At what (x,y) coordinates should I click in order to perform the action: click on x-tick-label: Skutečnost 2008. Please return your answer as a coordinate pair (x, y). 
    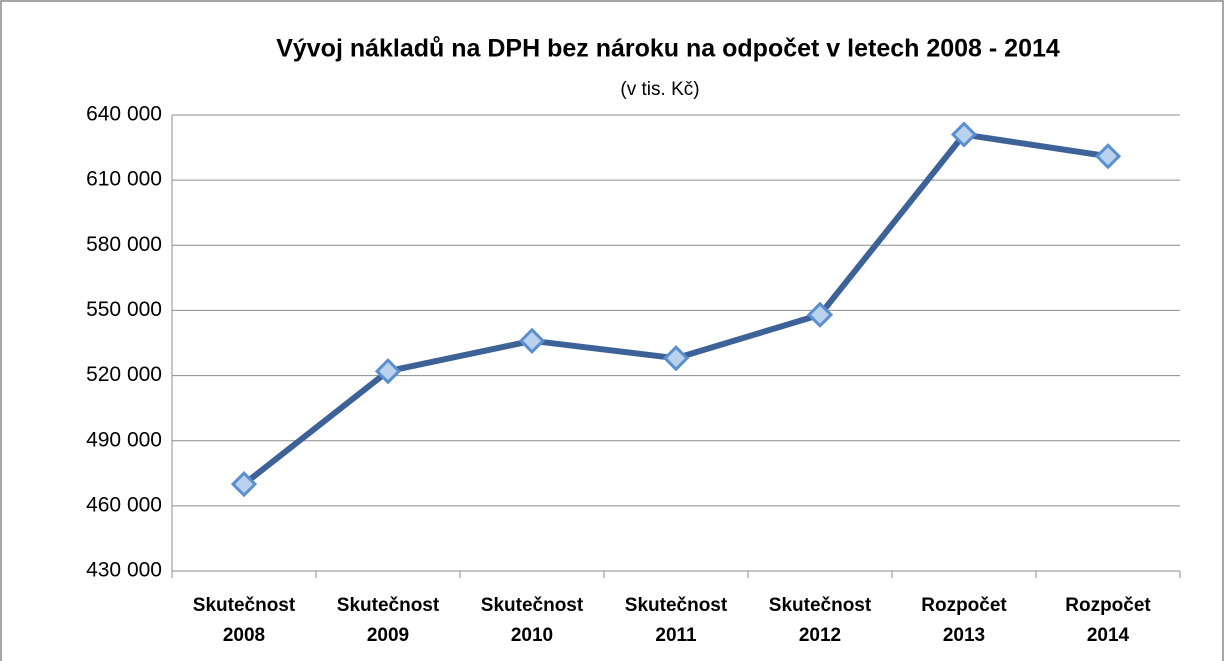
    Looking at the image, I should click on (244, 620).